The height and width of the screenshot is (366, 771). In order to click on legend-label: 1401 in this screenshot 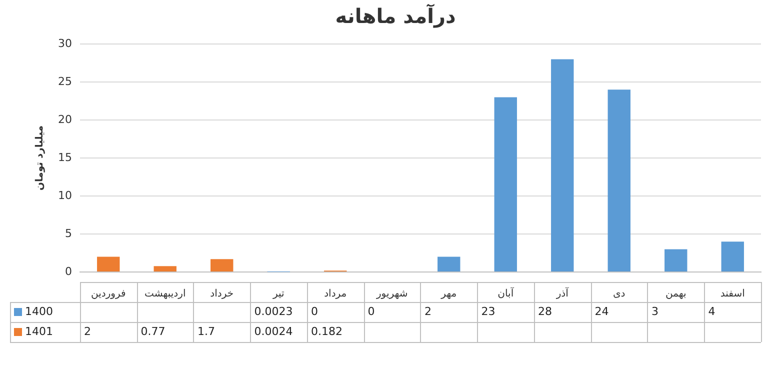, I will do `click(39, 331)`.